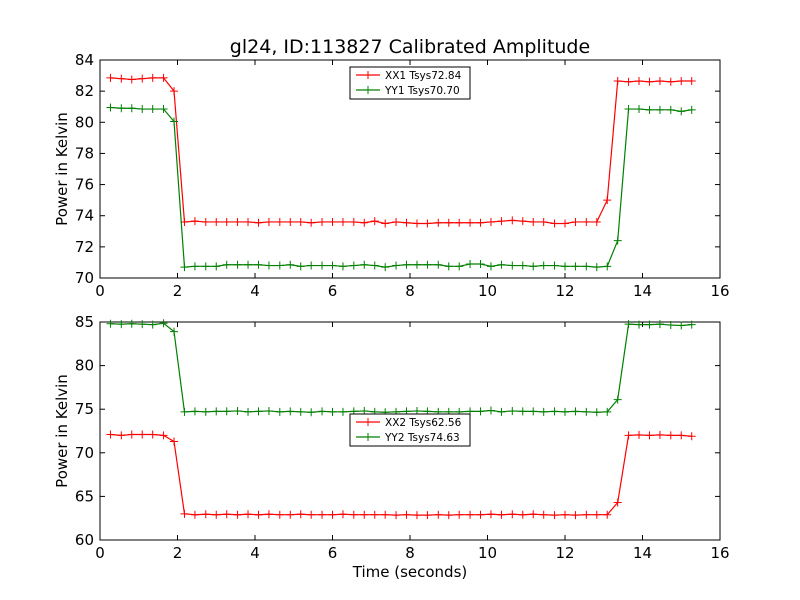 The image size is (800, 600). Describe the element at coordinates (84, 122) in the screenshot. I see `y-tick-label: 80` at that location.